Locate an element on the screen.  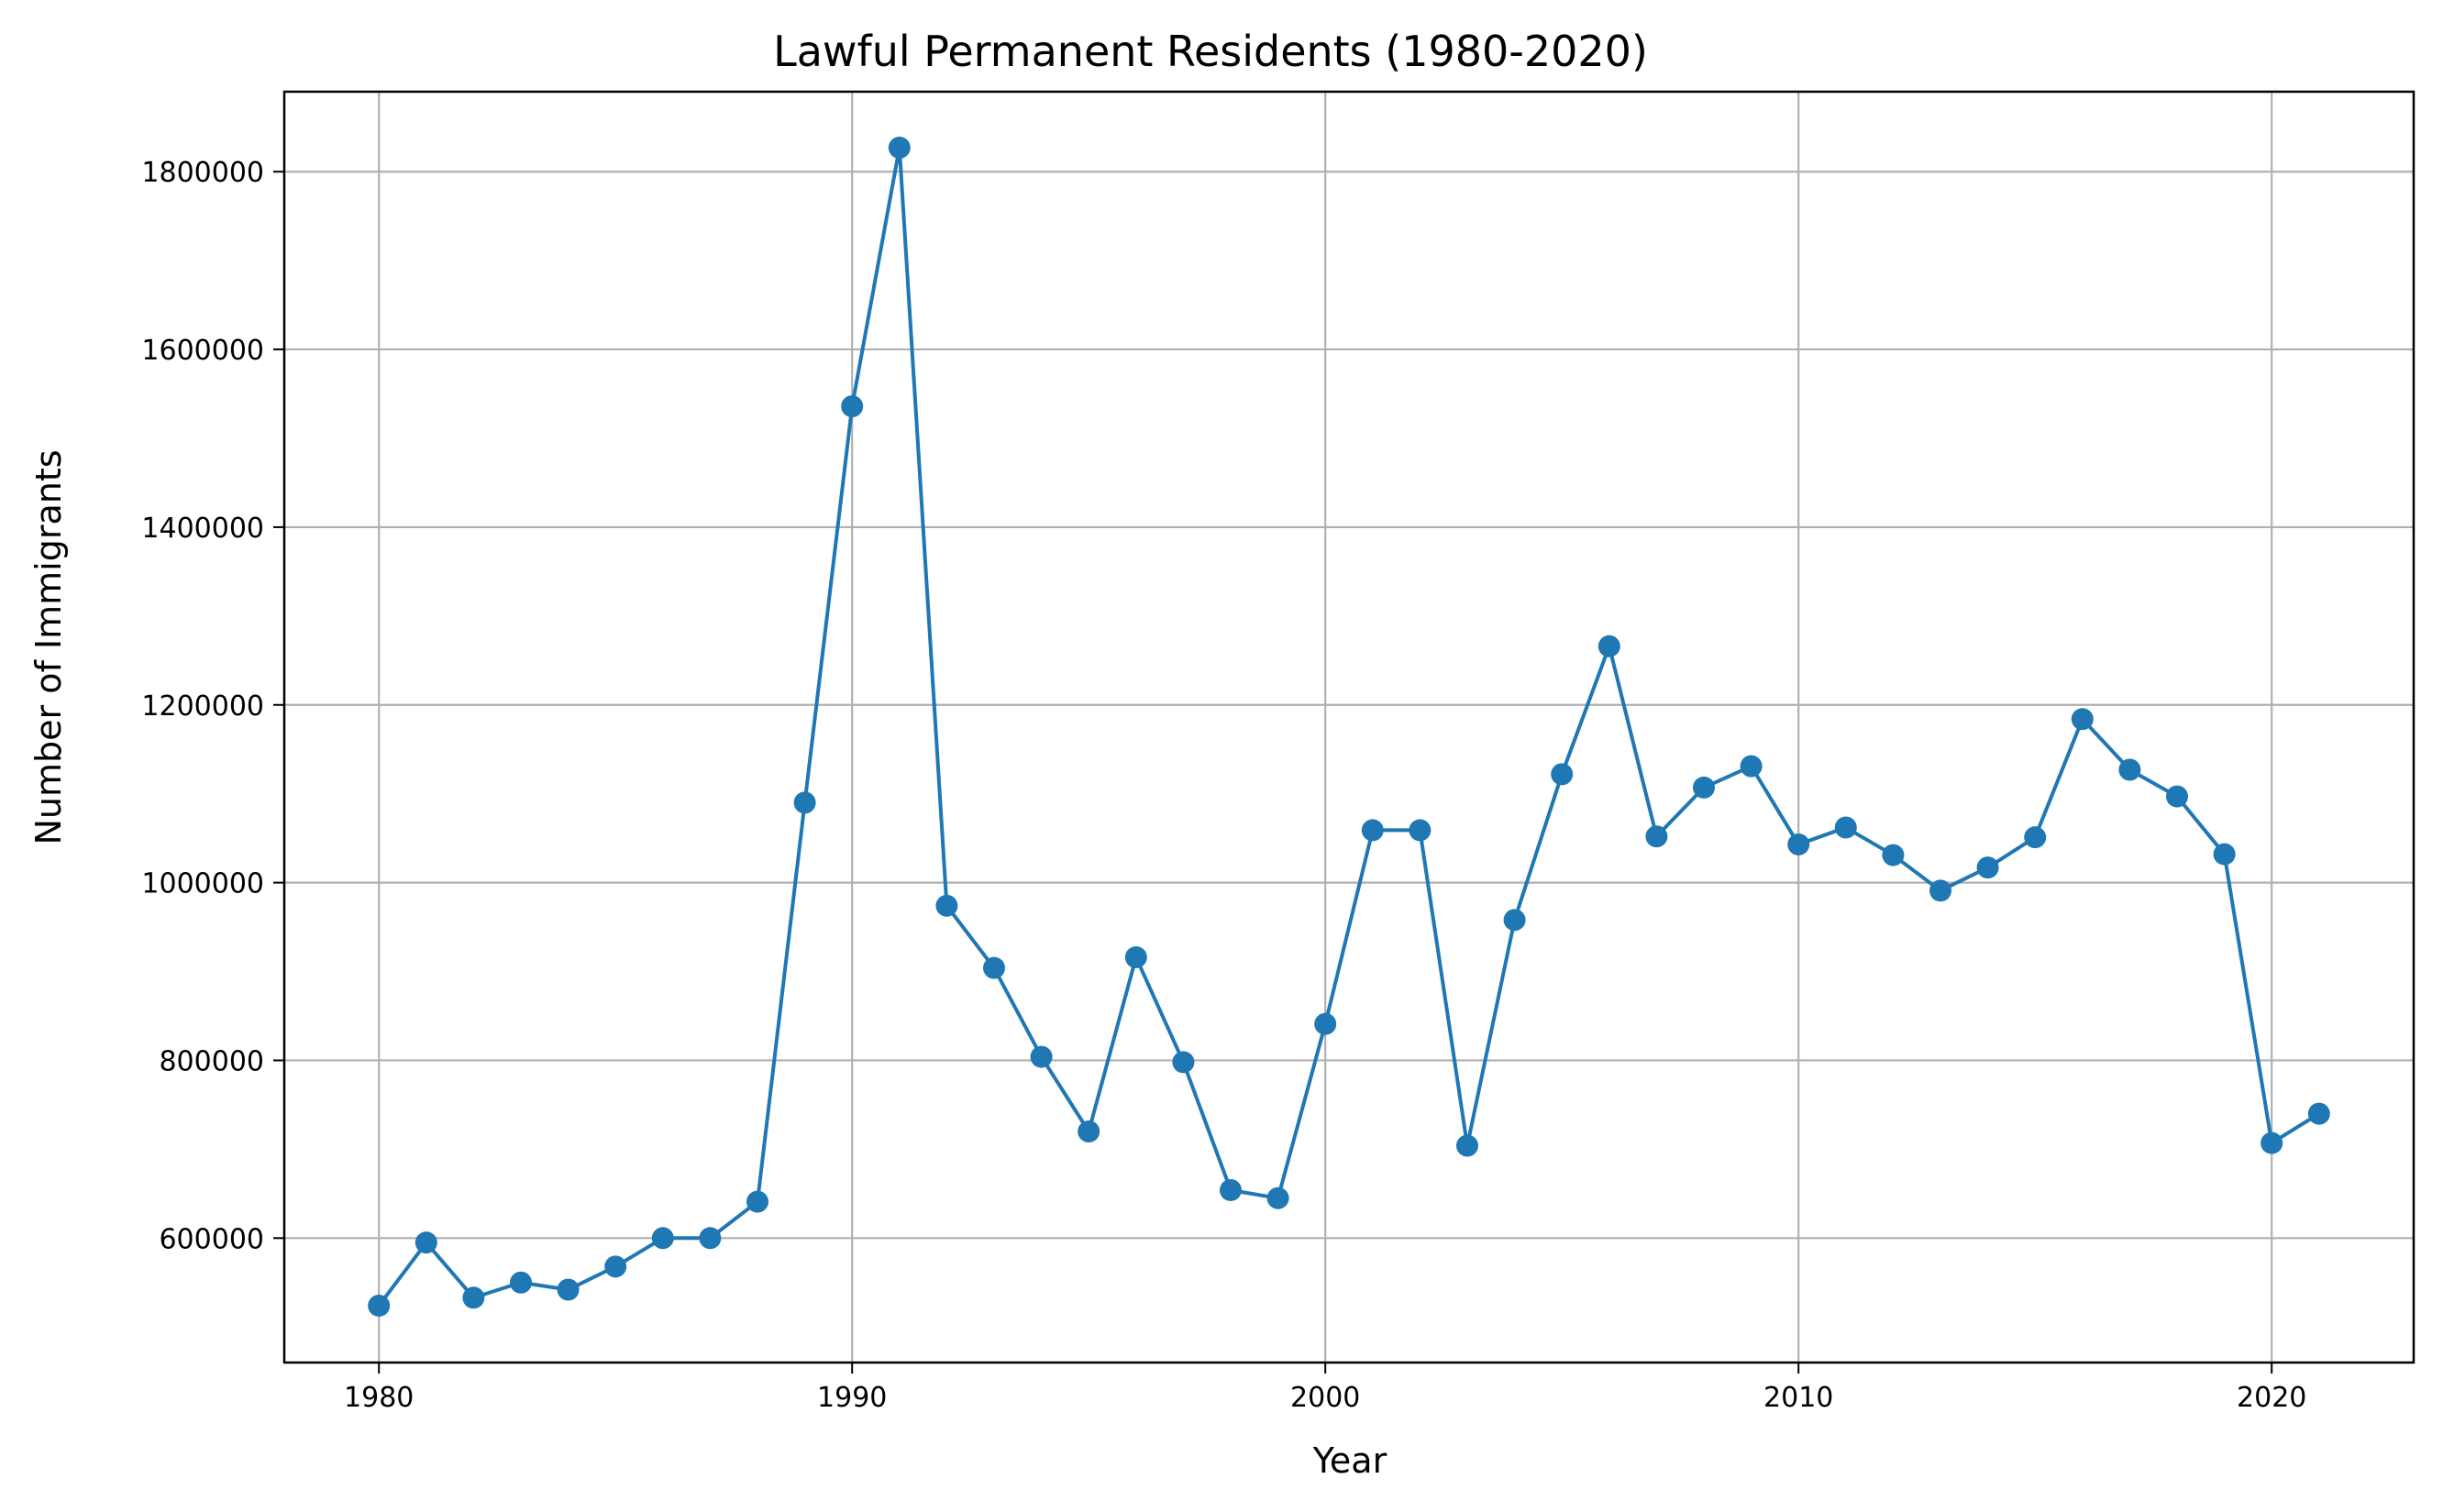
x-axis-title: Year is located at coordinates (1349, 1460).